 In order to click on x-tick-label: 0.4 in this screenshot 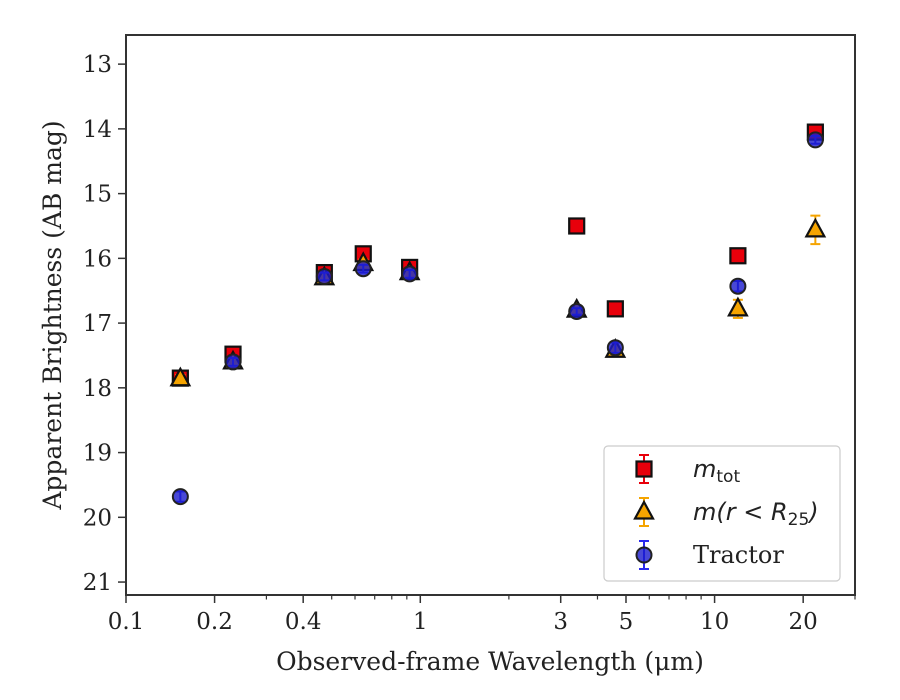, I will do `click(303, 622)`.